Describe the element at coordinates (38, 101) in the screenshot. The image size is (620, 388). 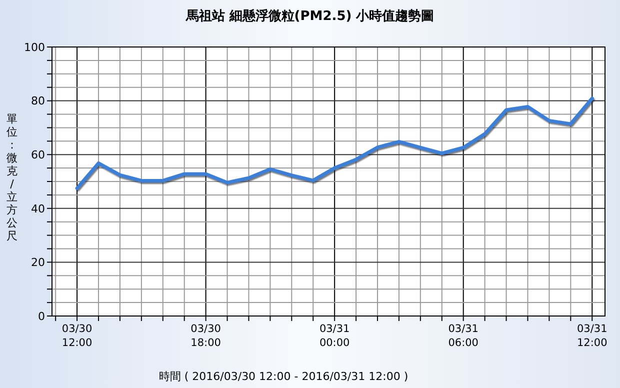
I see `y-tick-label: 80` at that location.